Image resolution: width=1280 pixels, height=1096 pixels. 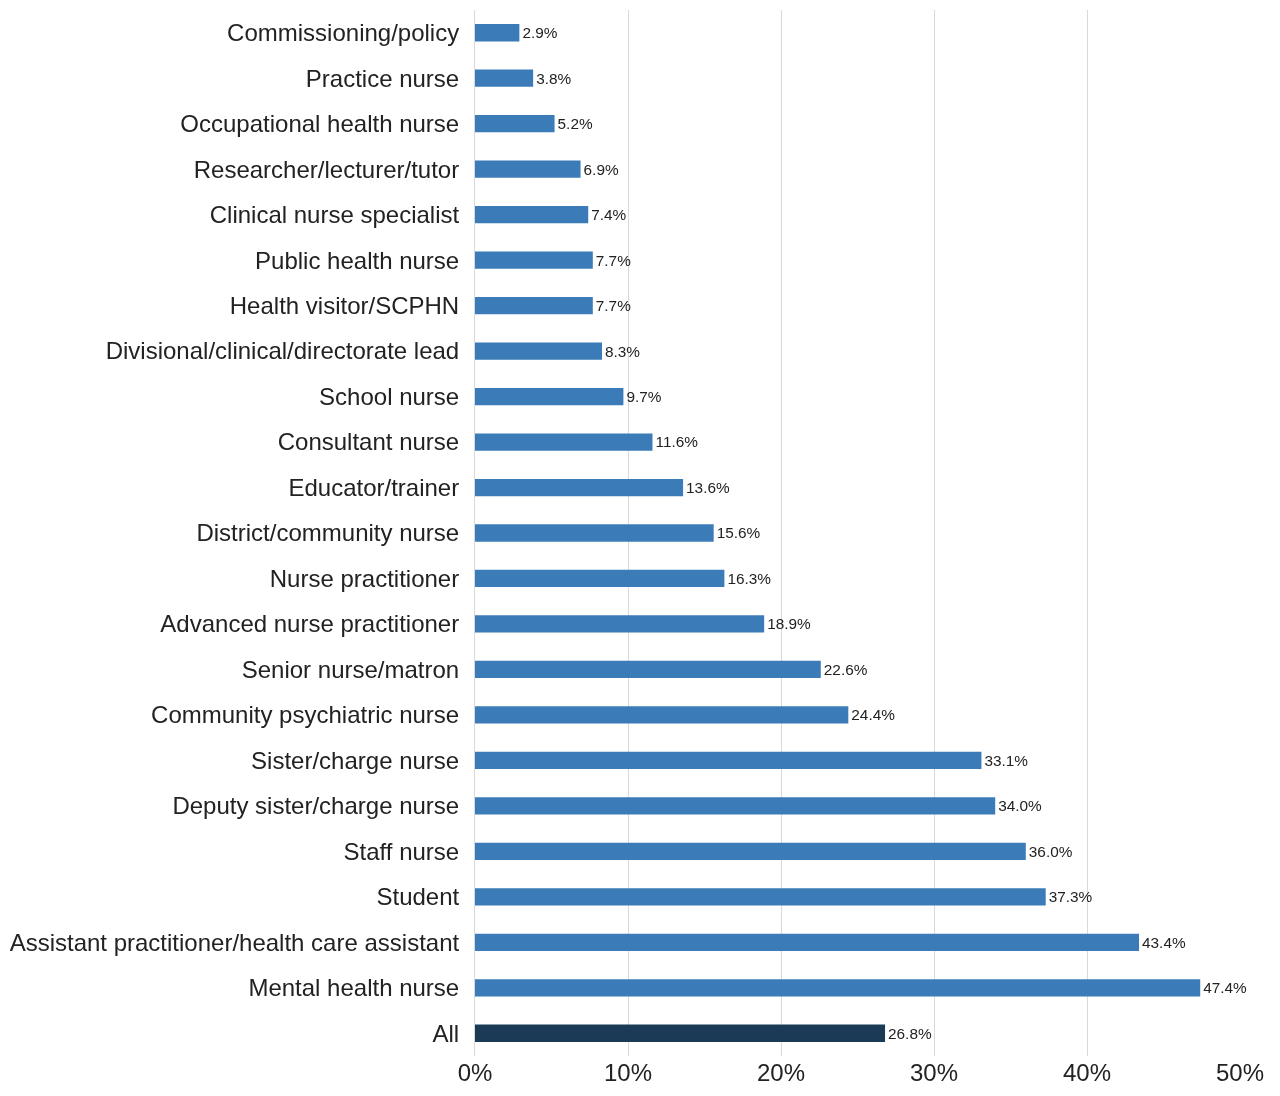 I want to click on y-tick-label: Divisional/clinical/directorate lead, so click(x=282, y=351).